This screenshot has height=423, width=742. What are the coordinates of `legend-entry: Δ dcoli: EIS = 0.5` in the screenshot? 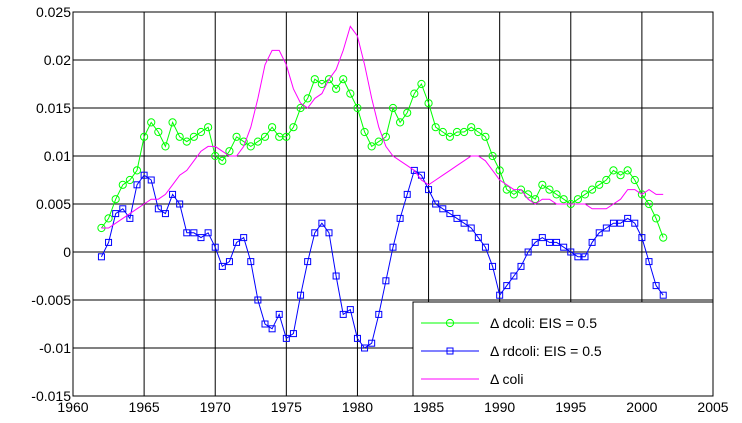 It's located at (509, 323).